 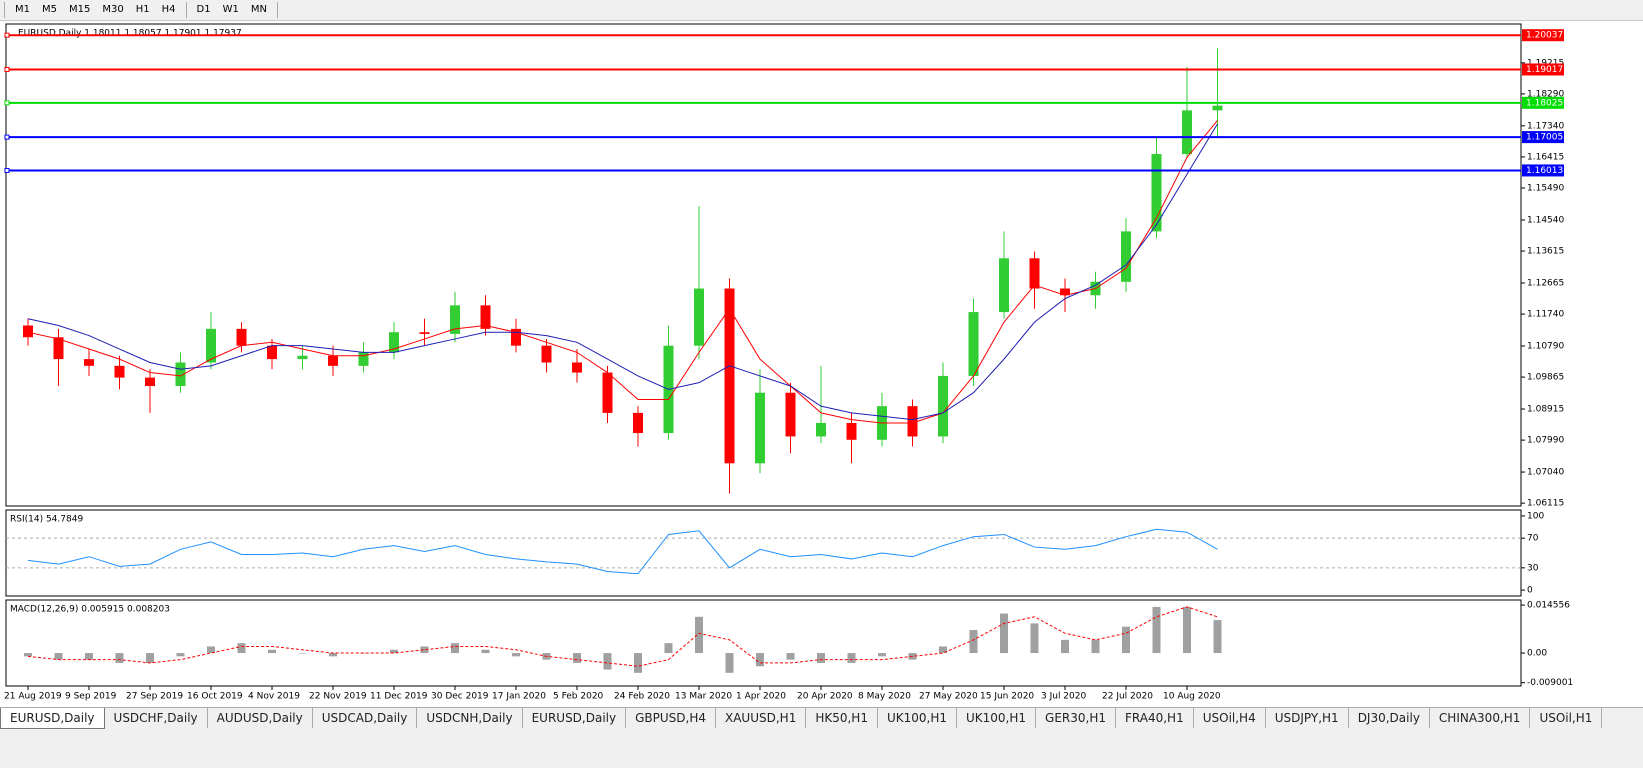 What do you see at coordinates (1545, 473) in the screenshot?
I see `y-tick-label: 1.07040` at bounding box center [1545, 473].